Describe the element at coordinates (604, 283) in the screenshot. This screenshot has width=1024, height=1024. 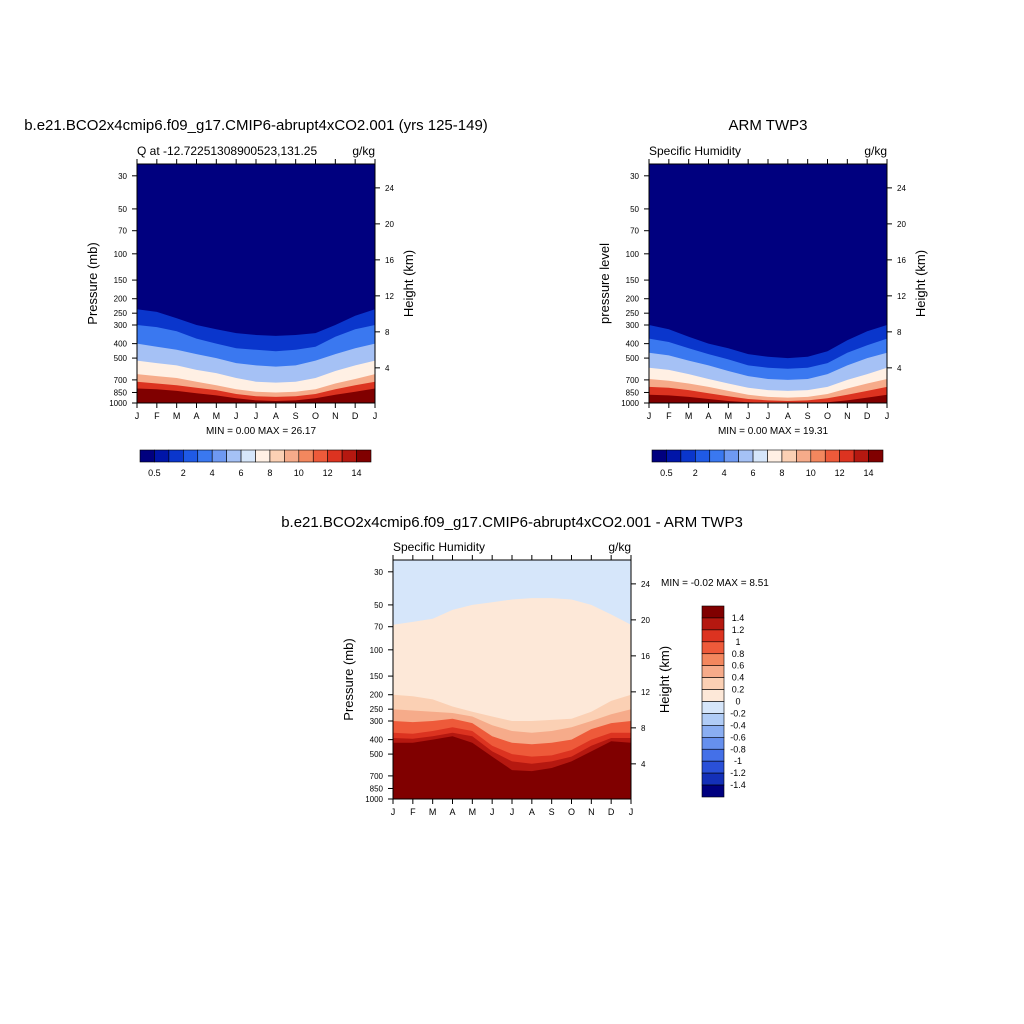
I see `y-axis-label: pressure level` at that location.